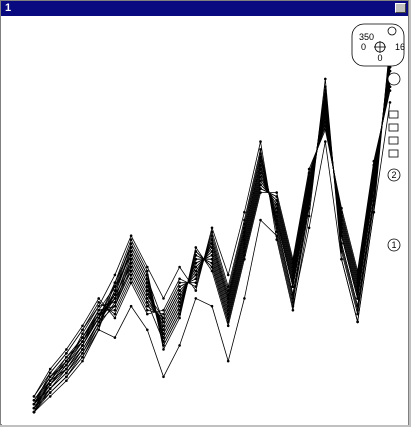 Image resolution: width=411 pixels, height=427 pixels. What do you see at coordinates (204, 8) in the screenshot?
I see `window-titlebar: 1` at bounding box center [204, 8].